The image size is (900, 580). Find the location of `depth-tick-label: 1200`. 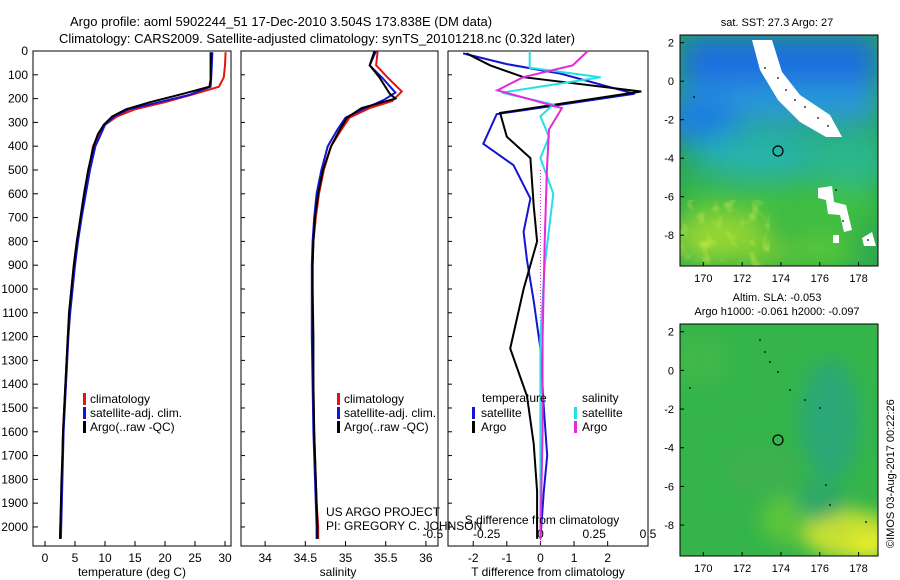

depth-tick-label: 1200 is located at coordinates (14, 337).